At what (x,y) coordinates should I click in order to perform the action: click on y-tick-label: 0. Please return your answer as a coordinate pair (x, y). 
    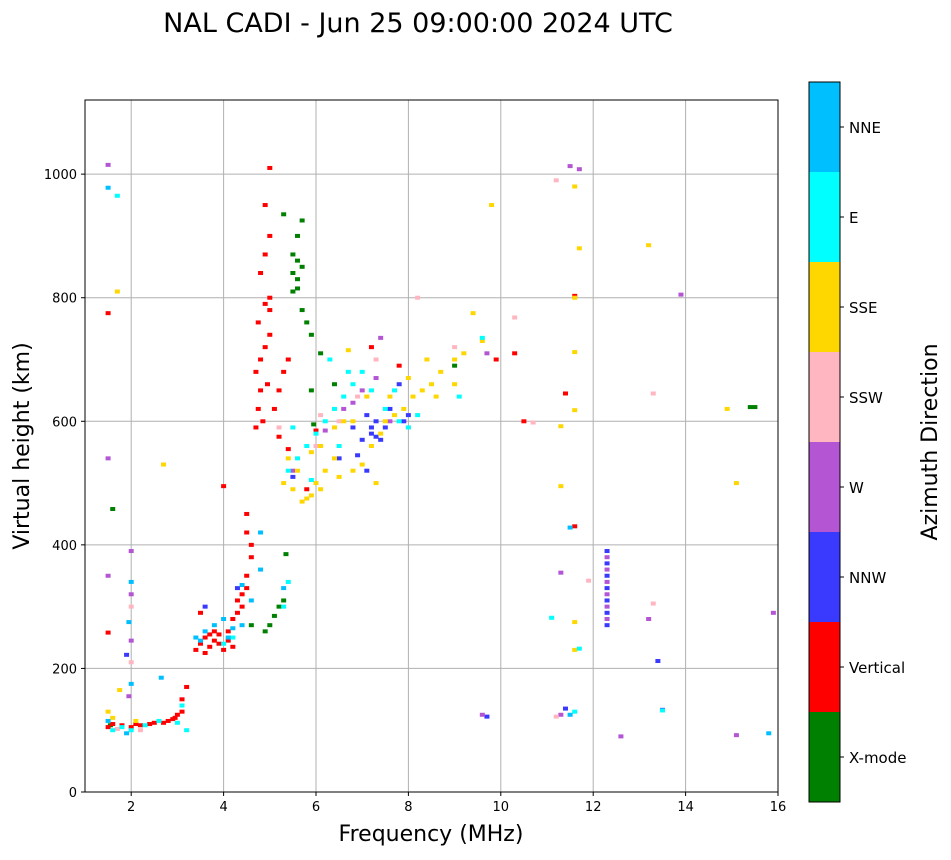
    Looking at the image, I should click on (73, 793).